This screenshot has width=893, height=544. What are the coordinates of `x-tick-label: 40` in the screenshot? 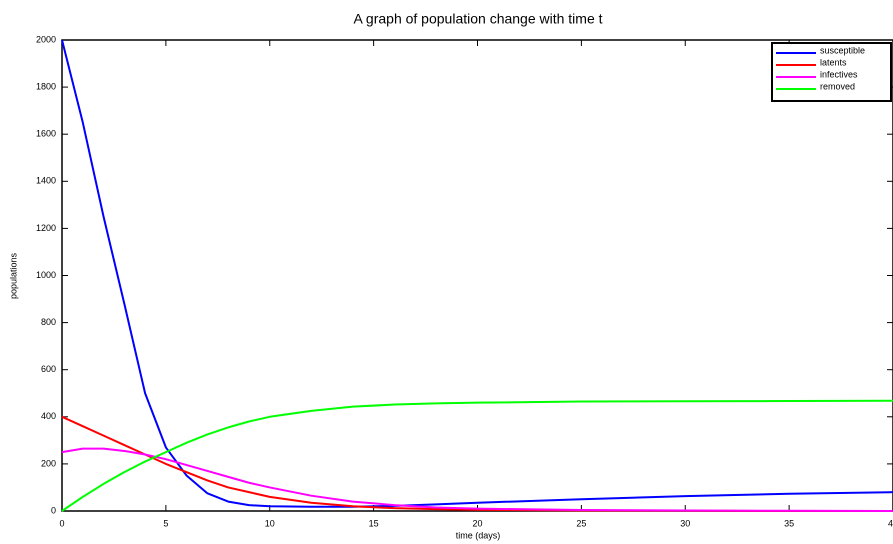 It's located at (890, 523).